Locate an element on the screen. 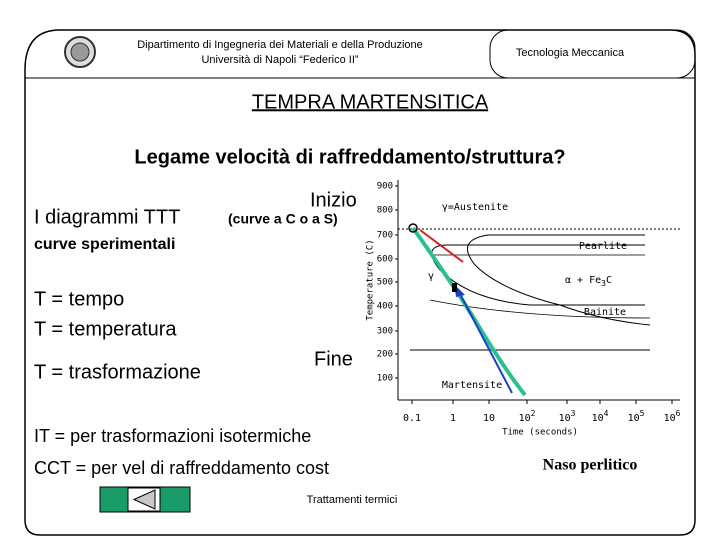  region-label: γ=Austenite is located at coordinates (475, 207).